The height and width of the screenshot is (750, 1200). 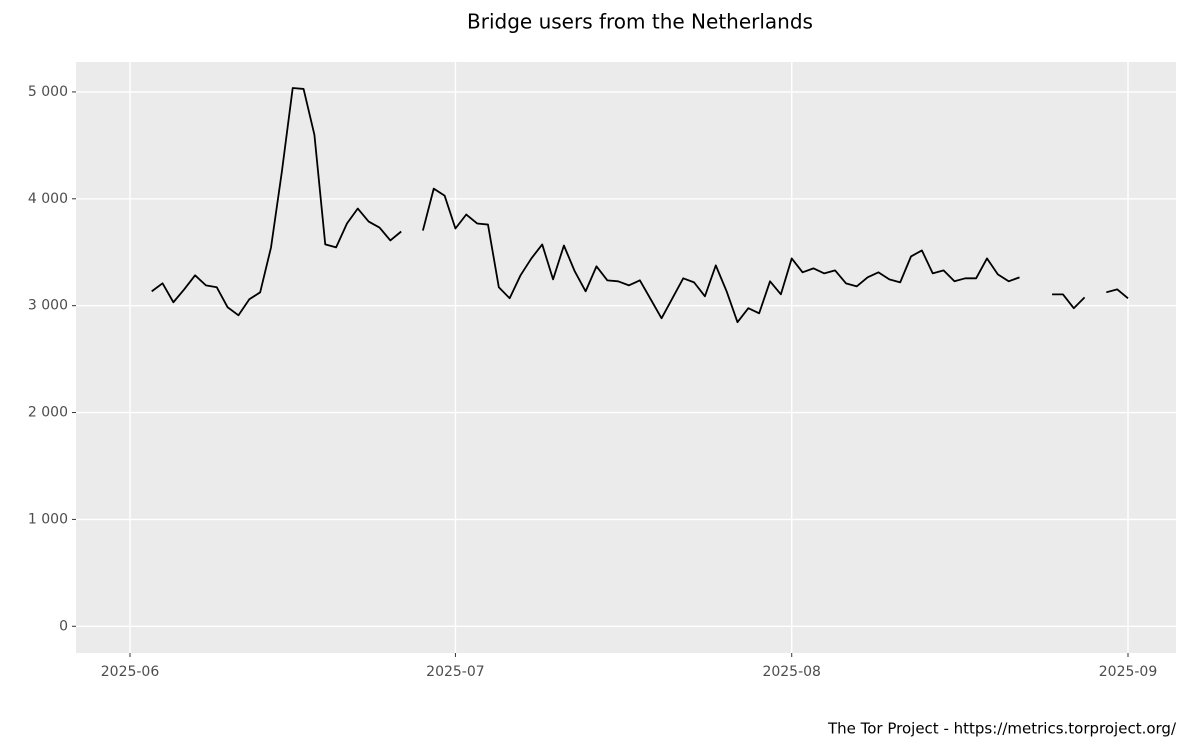 I want to click on y-tick-label: 4 000, so click(x=48, y=199).